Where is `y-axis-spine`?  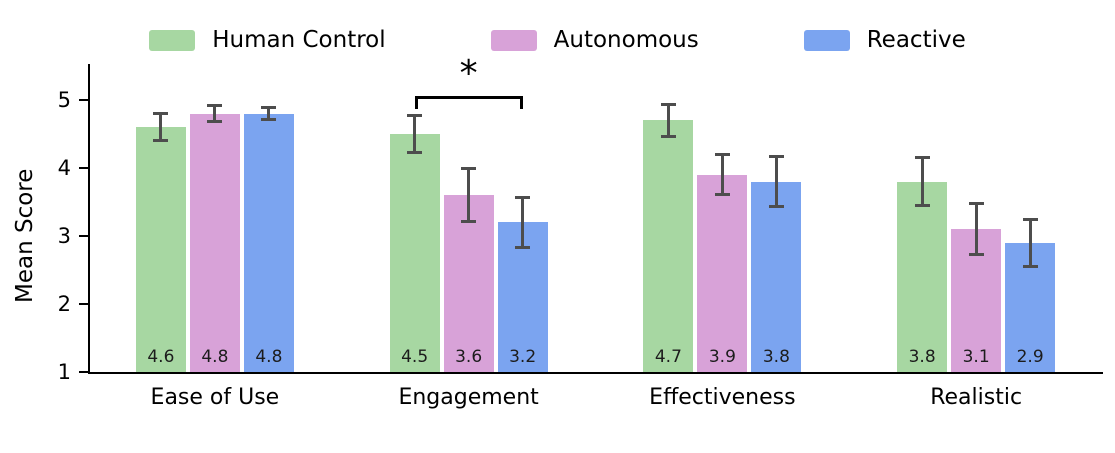
y-axis-spine is located at coordinates (89, 219).